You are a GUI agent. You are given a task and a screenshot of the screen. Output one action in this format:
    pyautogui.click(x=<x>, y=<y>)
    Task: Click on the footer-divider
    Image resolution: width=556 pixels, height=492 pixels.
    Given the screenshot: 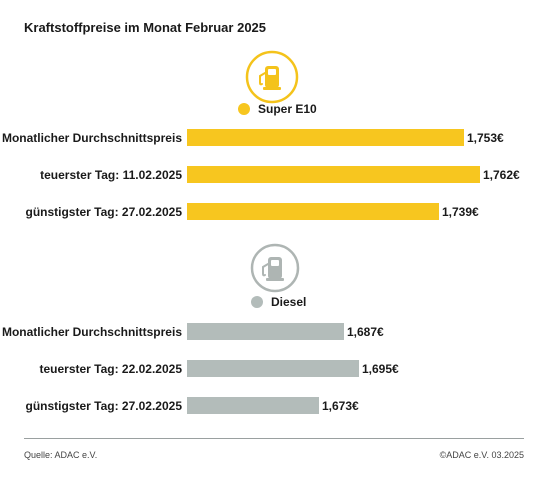 What is the action you would take?
    pyautogui.click(x=274, y=438)
    